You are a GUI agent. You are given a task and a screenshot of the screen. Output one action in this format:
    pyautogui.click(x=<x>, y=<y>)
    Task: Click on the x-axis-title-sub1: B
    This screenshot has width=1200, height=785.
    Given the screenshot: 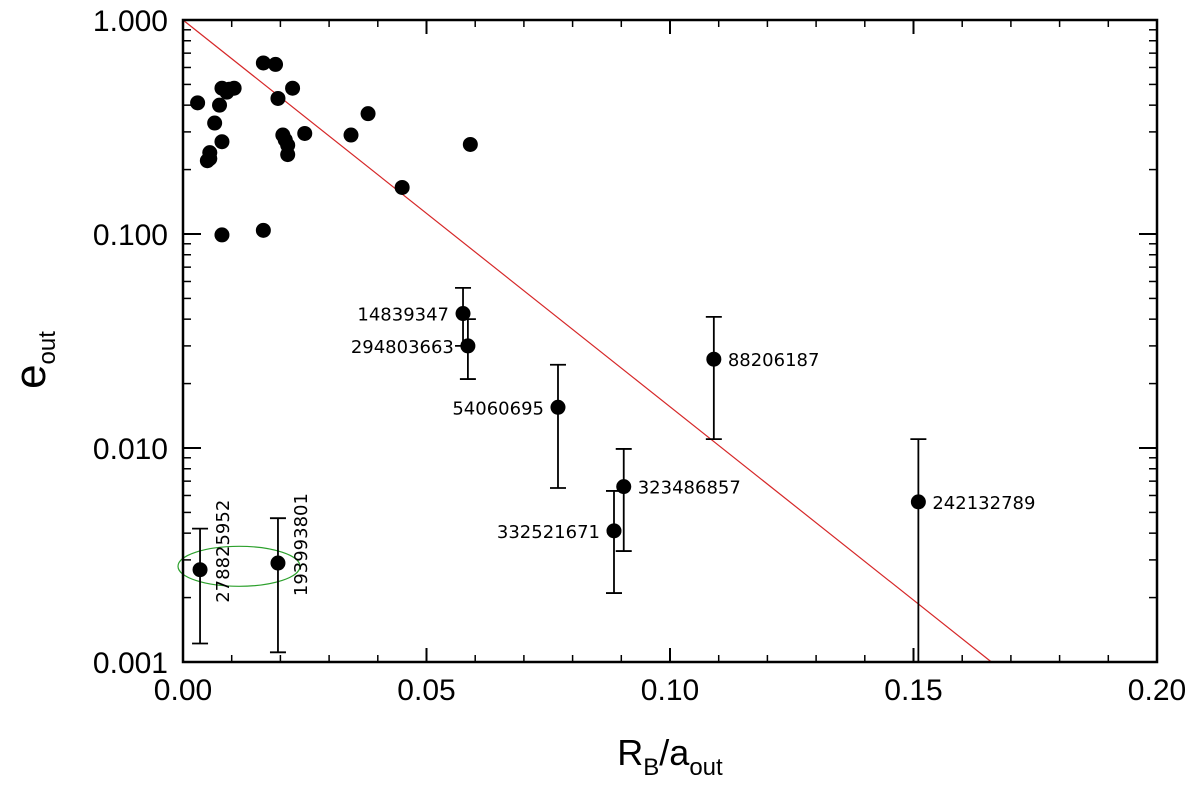 What is the action you would take?
    pyautogui.click(x=651, y=767)
    